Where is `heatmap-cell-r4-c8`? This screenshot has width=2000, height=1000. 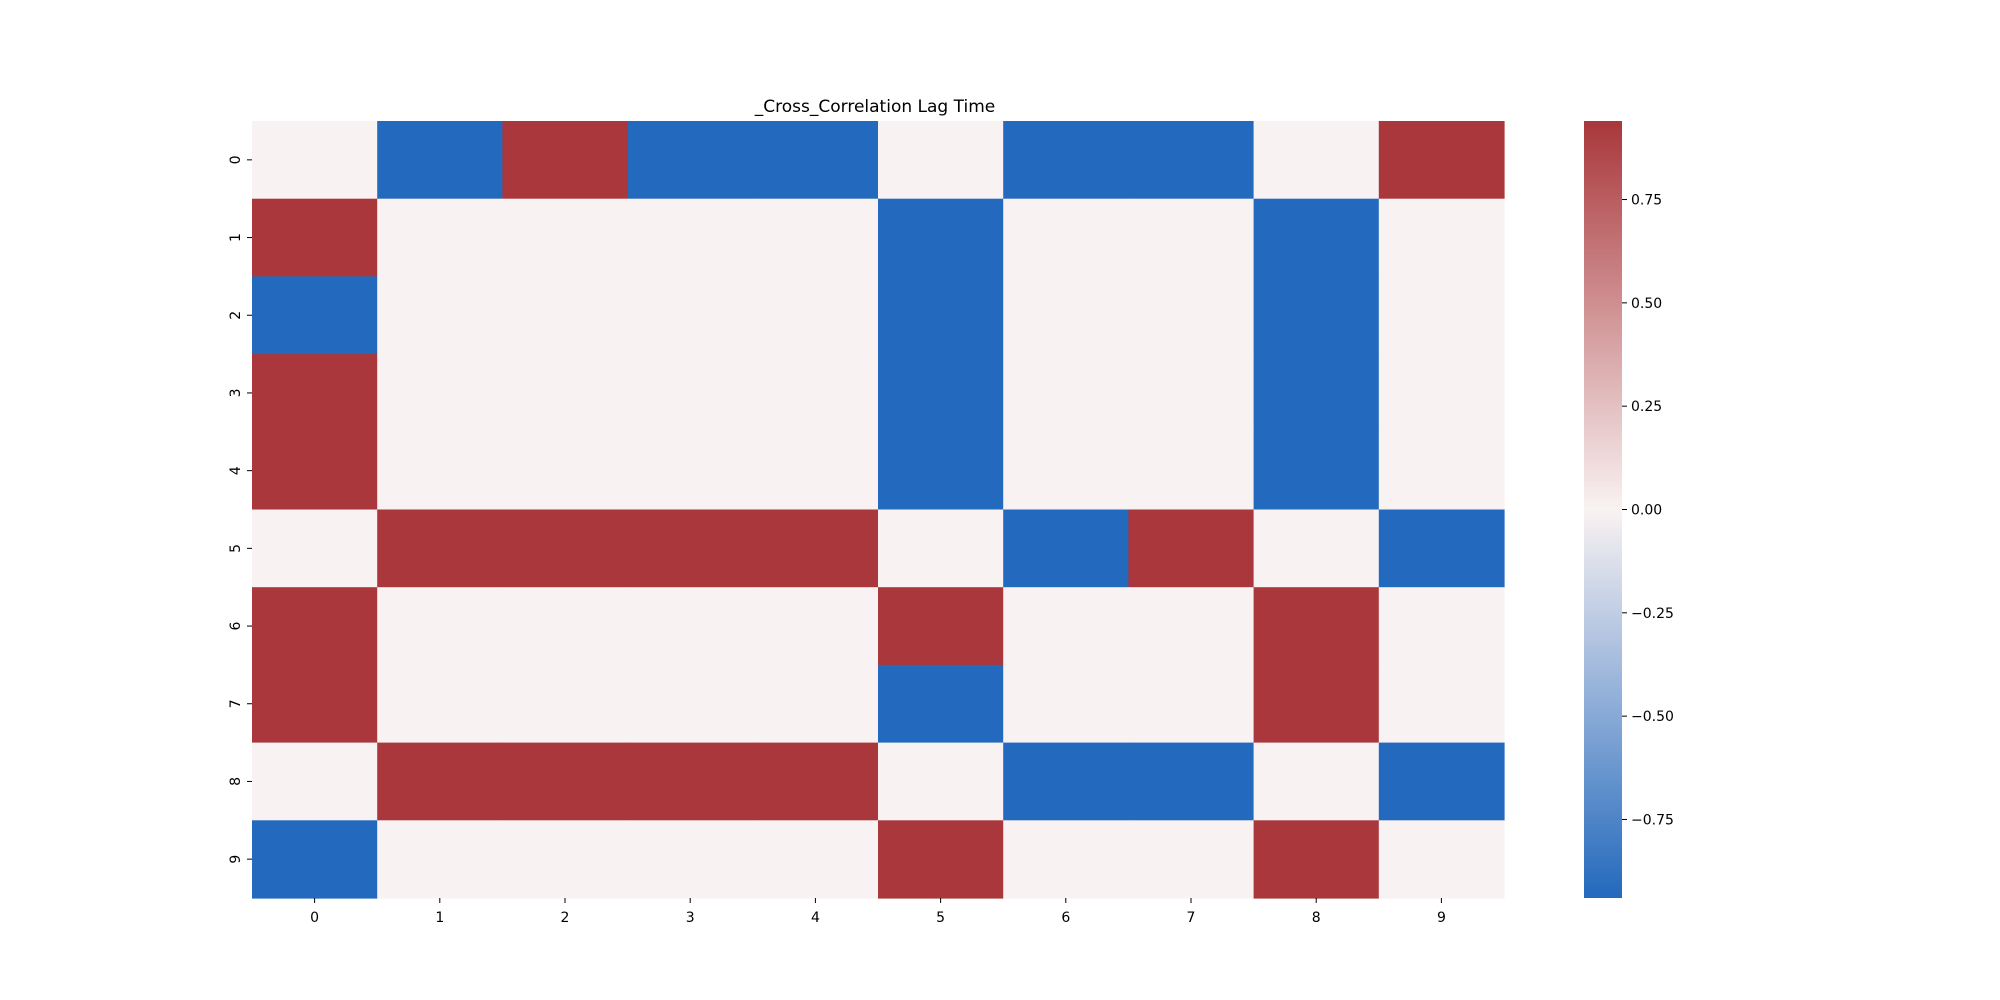 heatmap-cell-r4-c8 is located at coordinates (1316, 471).